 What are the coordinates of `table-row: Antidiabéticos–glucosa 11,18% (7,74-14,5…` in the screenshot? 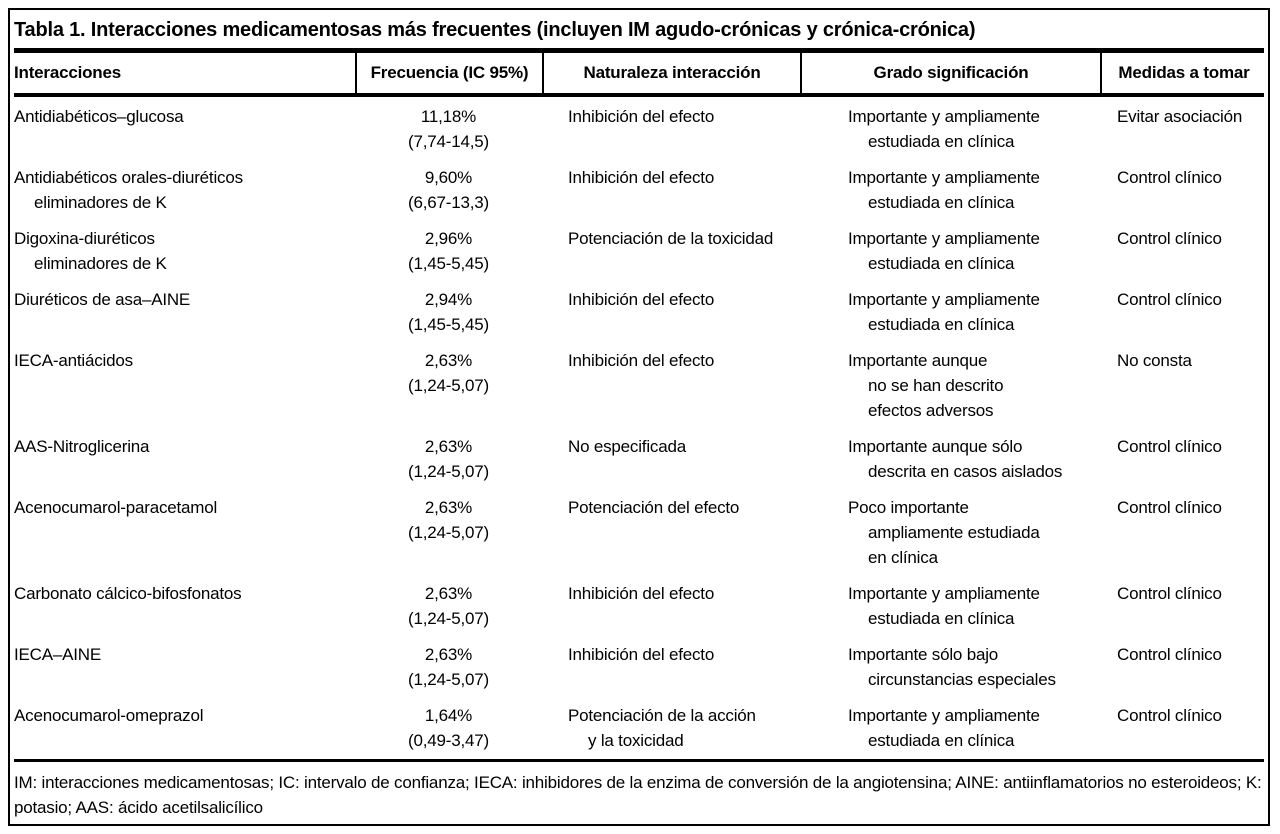 It's located at (639, 129).